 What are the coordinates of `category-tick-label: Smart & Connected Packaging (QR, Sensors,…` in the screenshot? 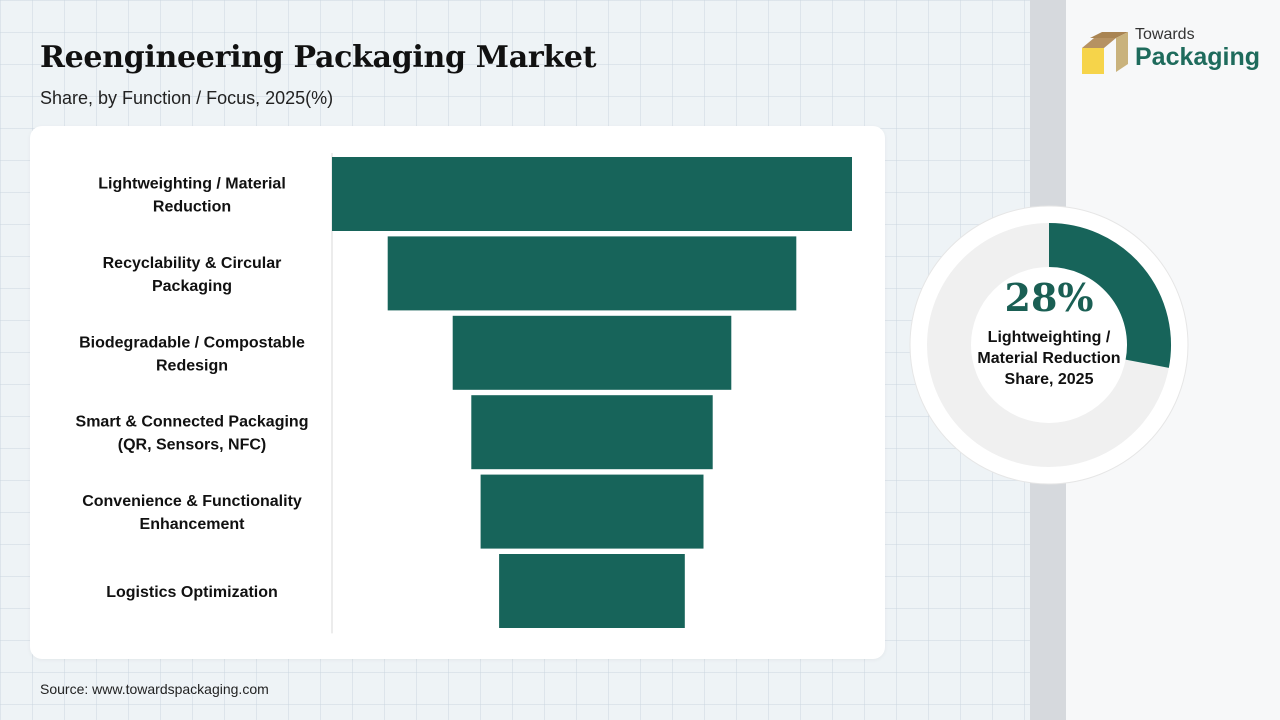 It's located at (192, 434).